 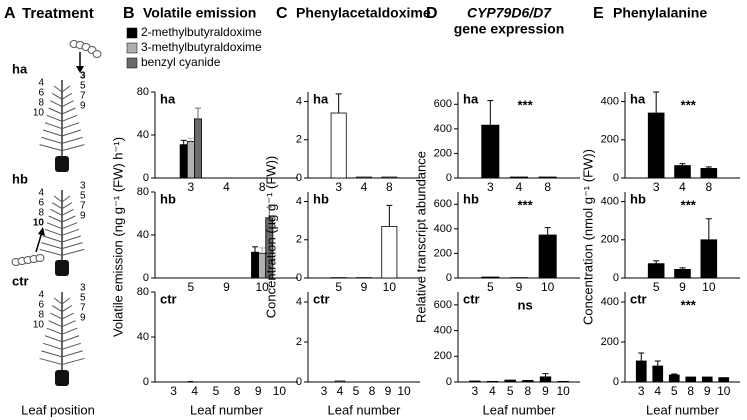 What do you see at coordinates (20, 178) in the screenshot?
I see `group-label: hb` at bounding box center [20, 178].